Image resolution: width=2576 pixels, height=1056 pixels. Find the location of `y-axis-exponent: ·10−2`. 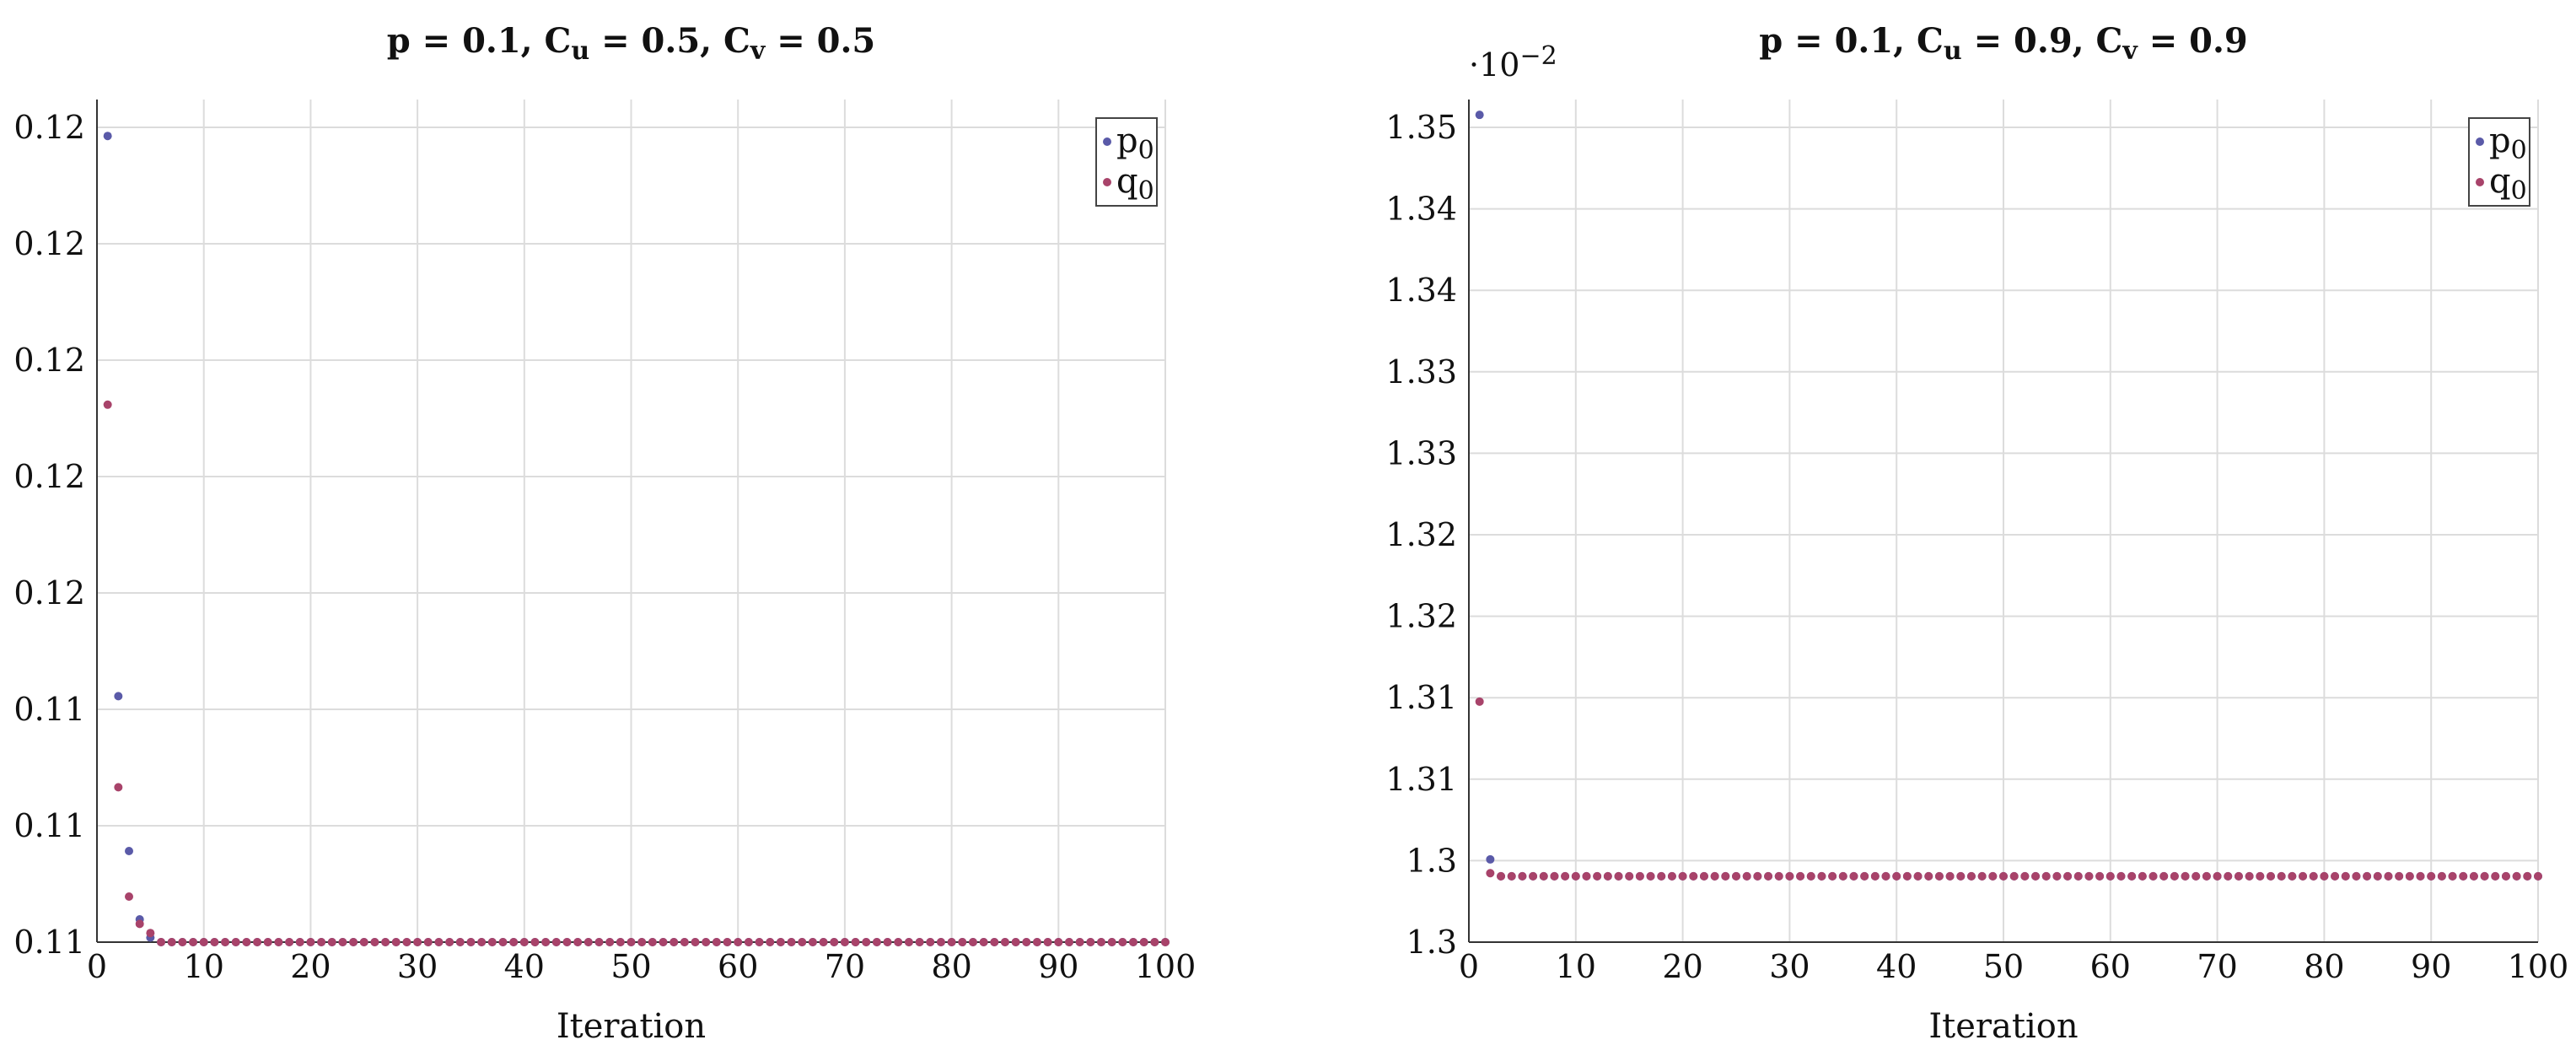

y-axis-exponent: ·10−2 is located at coordinates (1513, 62).